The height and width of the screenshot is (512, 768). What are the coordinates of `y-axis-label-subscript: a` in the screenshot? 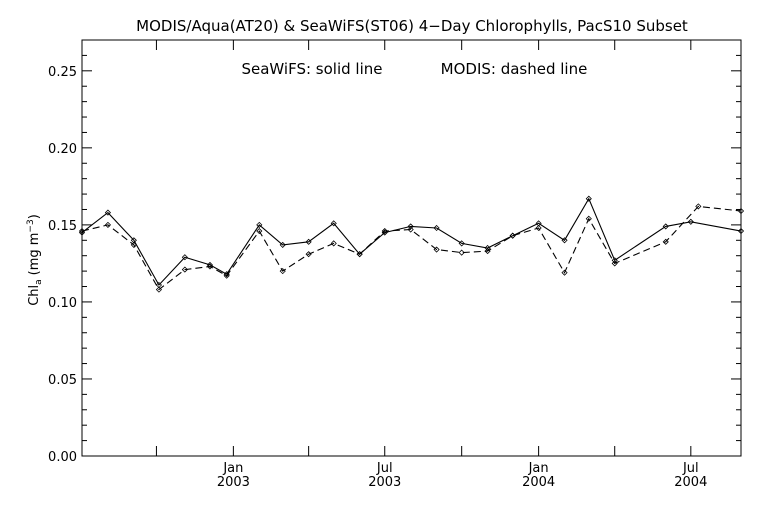 It's located at (39, 282).